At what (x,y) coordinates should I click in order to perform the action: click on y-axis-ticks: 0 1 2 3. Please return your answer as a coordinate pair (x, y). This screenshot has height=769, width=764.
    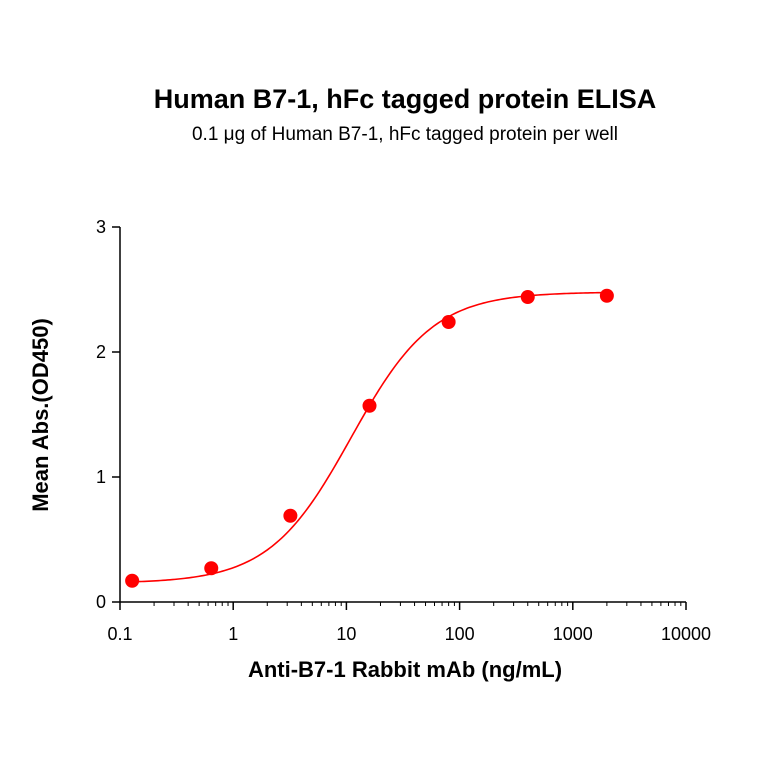
    Looking at the image, I should click on (108, 414).